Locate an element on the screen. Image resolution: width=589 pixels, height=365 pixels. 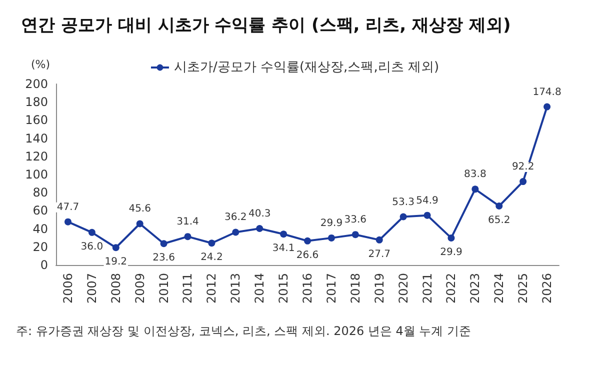
y-tick-label: 160 is located at coordinates (36, 120).